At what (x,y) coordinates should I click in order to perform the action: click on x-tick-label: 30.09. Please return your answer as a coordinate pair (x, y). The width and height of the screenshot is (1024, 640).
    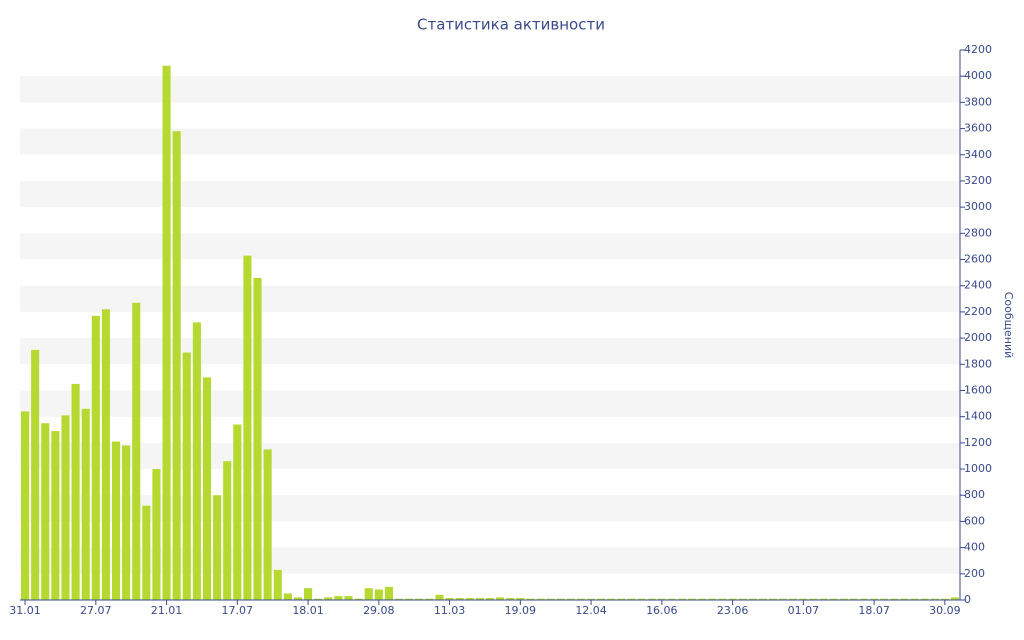
    Looking at the image, I should click on (945, 610).